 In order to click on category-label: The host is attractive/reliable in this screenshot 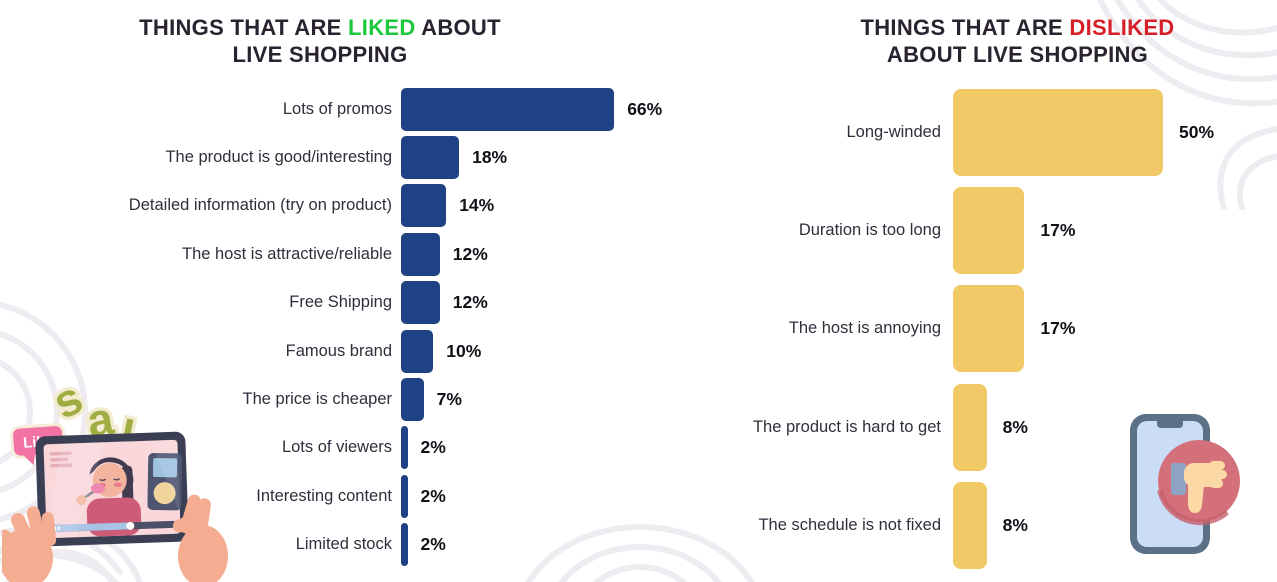, I will do `click(286, 253)`.